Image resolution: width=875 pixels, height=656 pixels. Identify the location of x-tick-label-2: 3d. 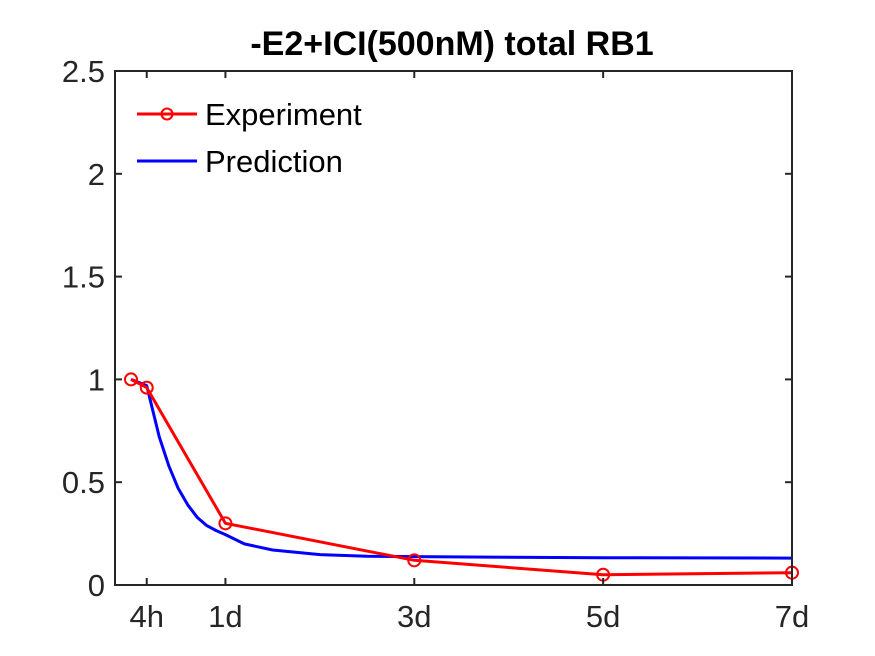
(414, 616).